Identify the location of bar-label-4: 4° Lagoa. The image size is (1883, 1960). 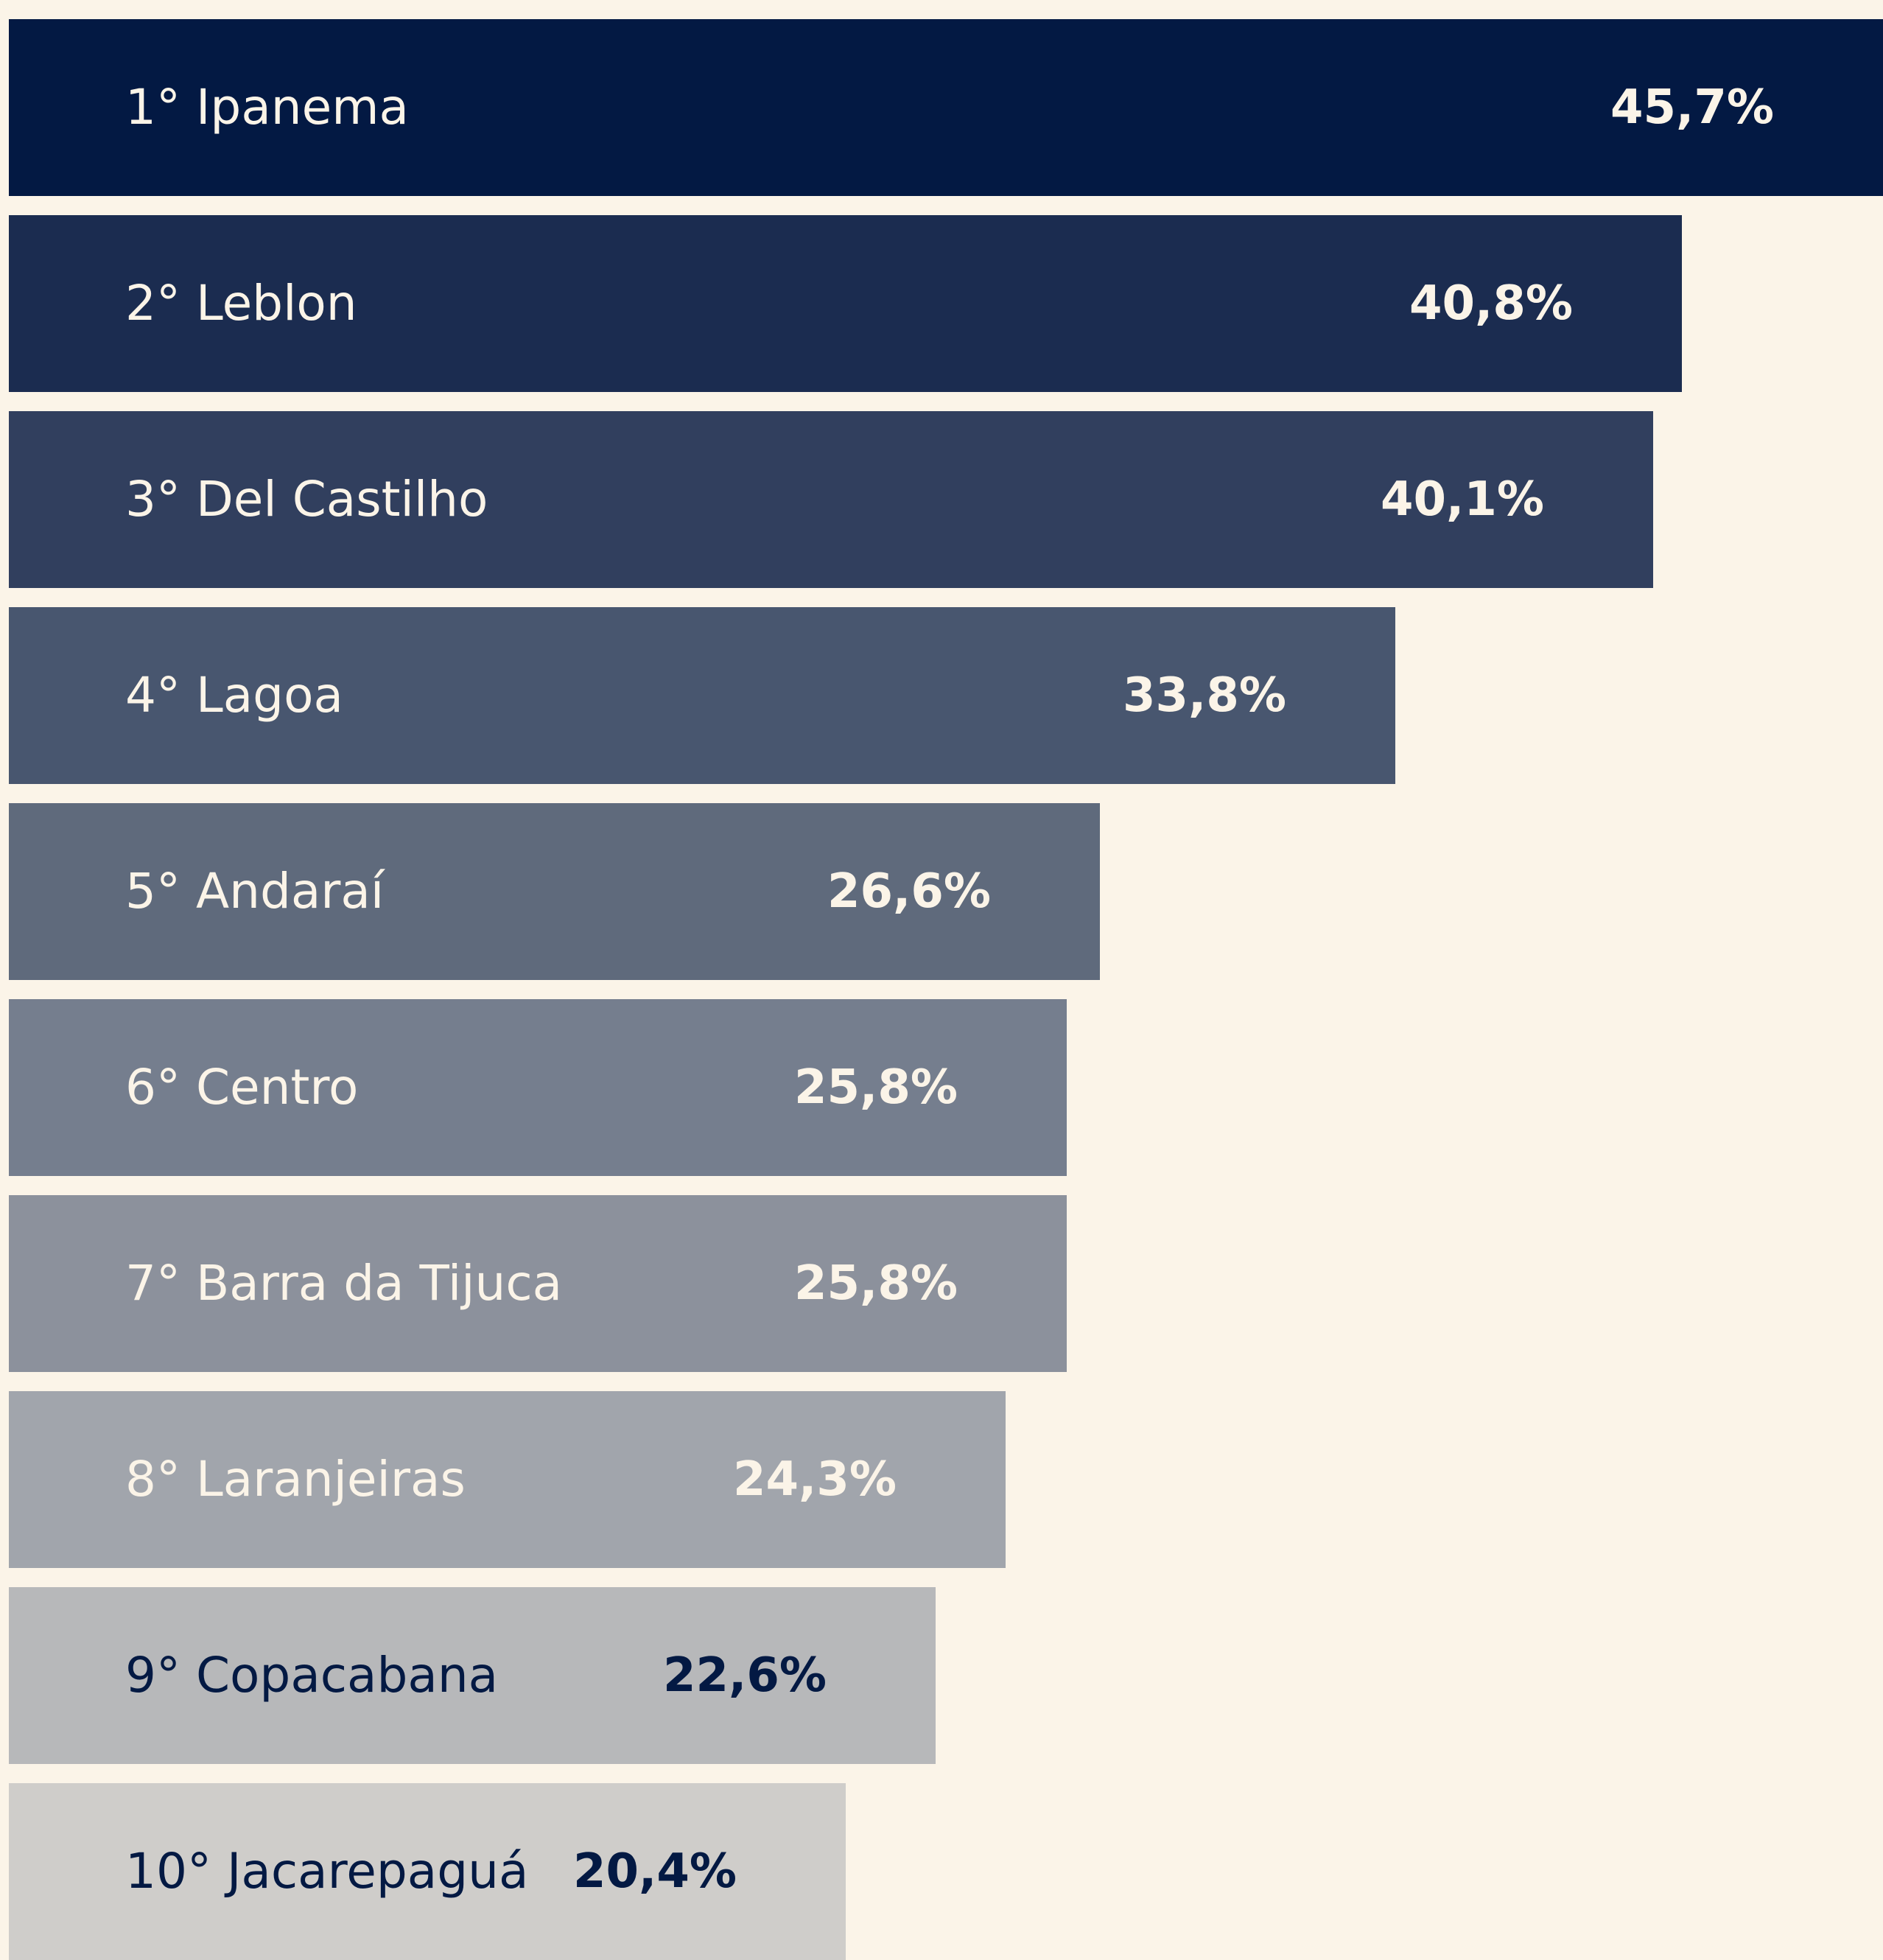
(234, 695).